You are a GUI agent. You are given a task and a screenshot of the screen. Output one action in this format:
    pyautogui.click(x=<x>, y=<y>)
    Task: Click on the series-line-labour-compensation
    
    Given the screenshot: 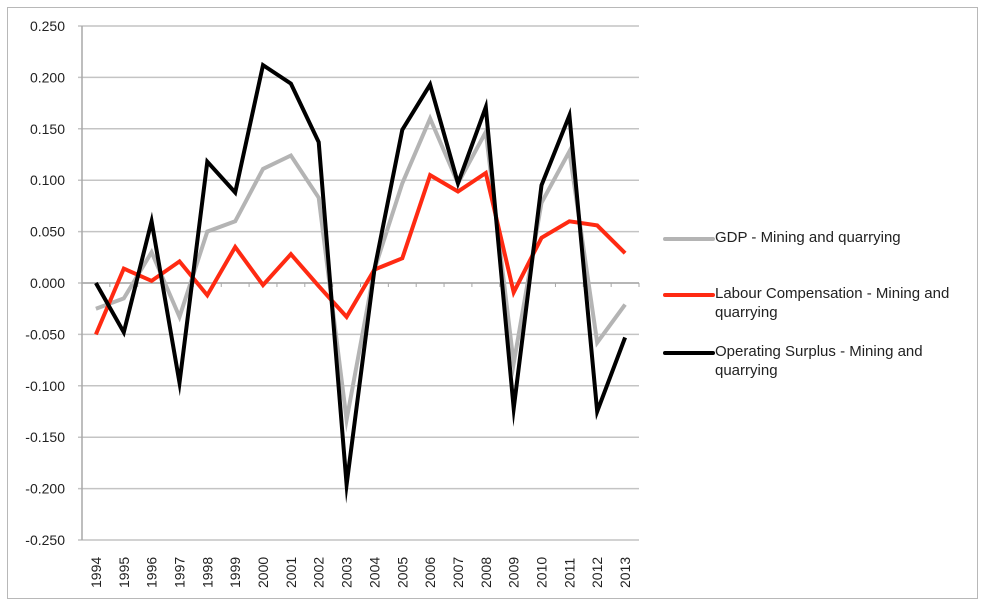 What is the action you would take?
    pyautogui.click(x=360, y=252)
    